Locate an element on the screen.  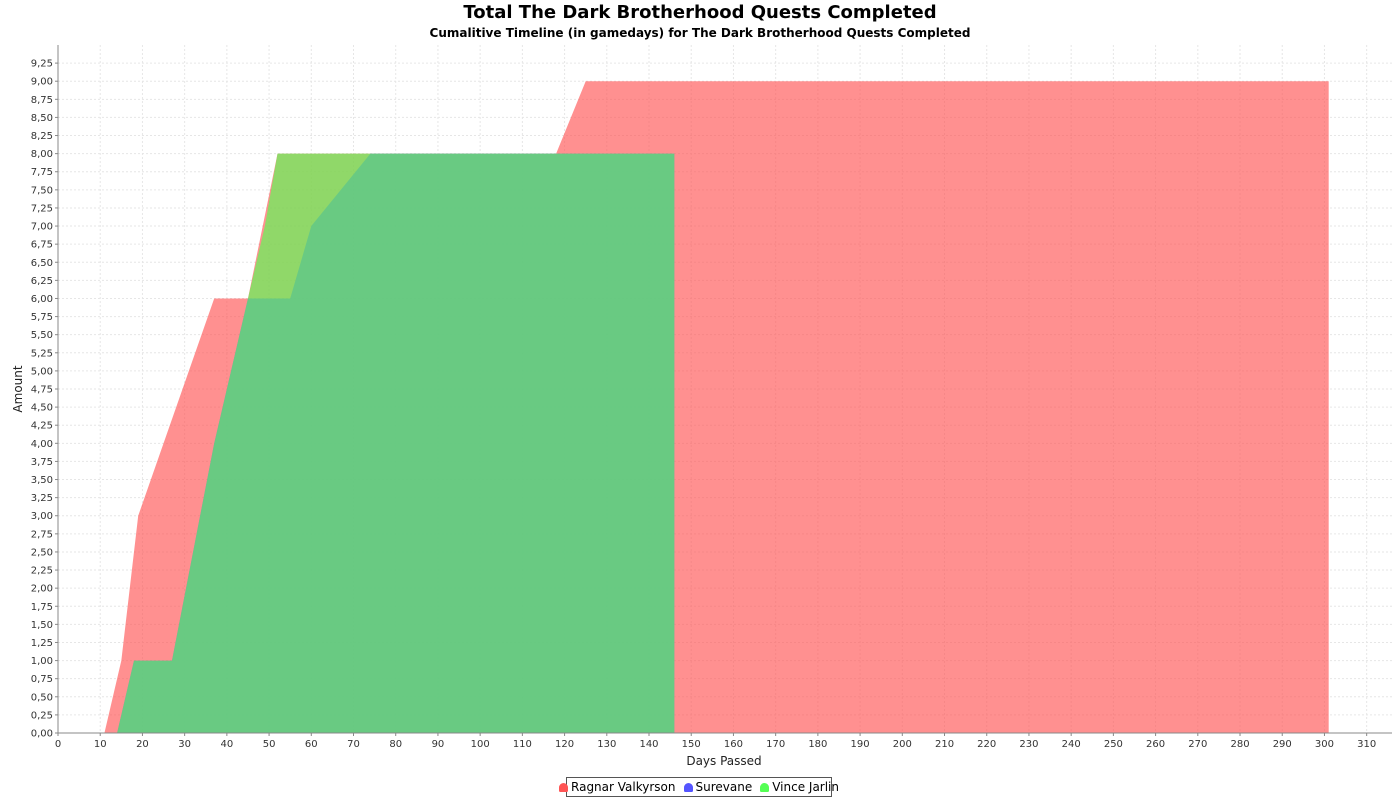
x-tick-label: 130 is located at coordinates (606, 744).